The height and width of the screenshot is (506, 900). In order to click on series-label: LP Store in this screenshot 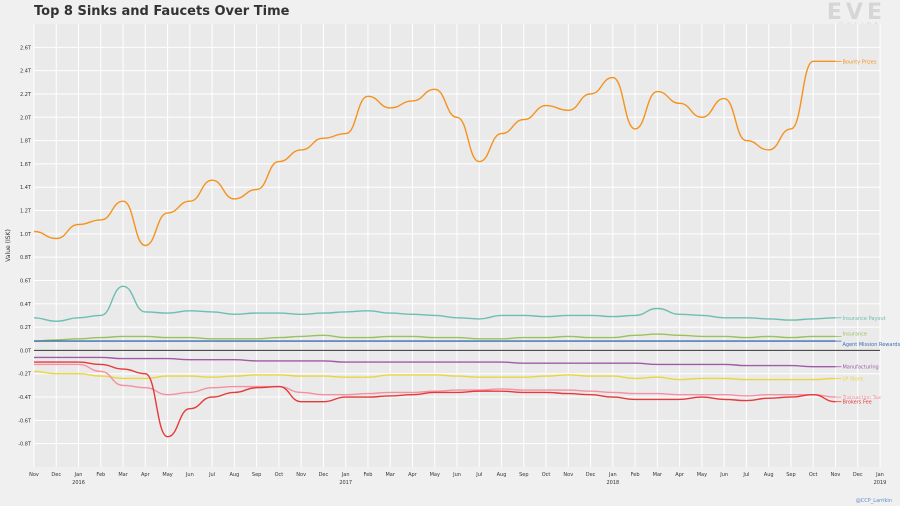, I will do `click(852, 379)`.